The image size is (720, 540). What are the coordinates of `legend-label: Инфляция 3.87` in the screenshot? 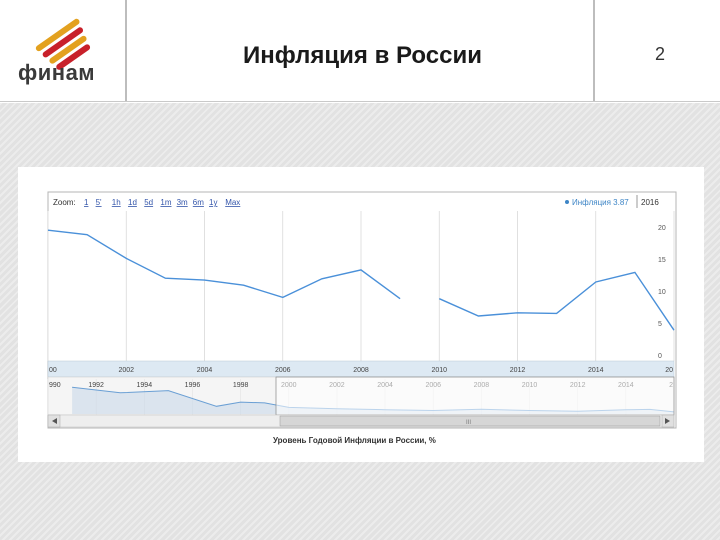 It's located at (600, 202).